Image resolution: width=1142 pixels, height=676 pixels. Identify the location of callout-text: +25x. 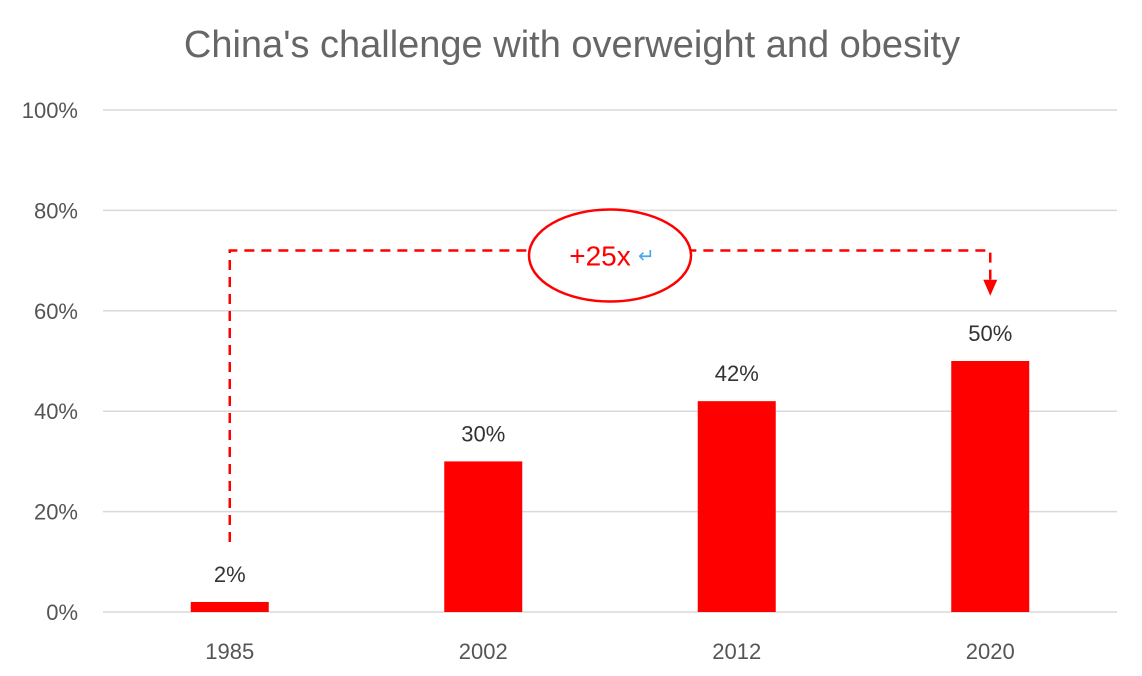
(600, 256).